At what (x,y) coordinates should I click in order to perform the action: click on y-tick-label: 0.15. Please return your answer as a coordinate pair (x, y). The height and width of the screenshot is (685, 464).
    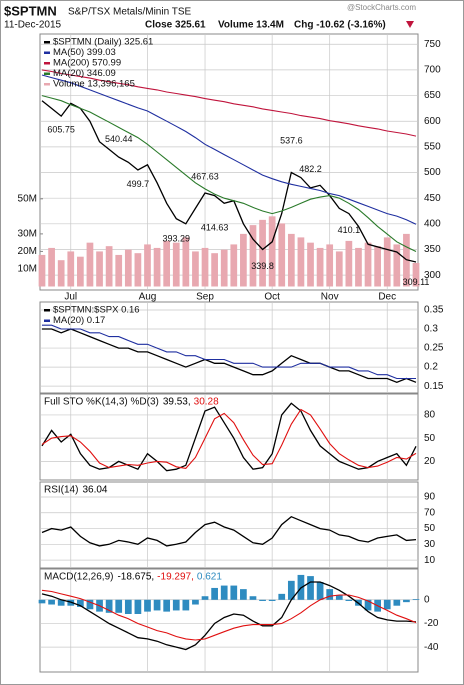
    Looking at the image, I should click on (434, 386).